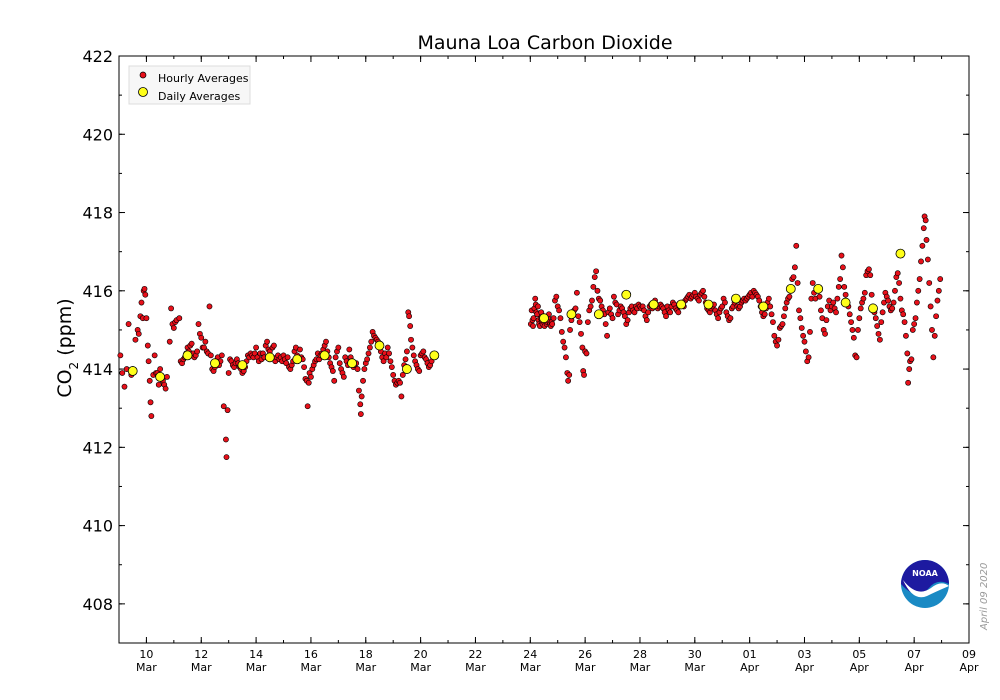 Image resolution: width=1000 pixels, height=700 pixels. What do you see at coordinates (585, 654) in the screenshot?
I see `x-tick-label-date: 26` at bounding box center [585, 654].